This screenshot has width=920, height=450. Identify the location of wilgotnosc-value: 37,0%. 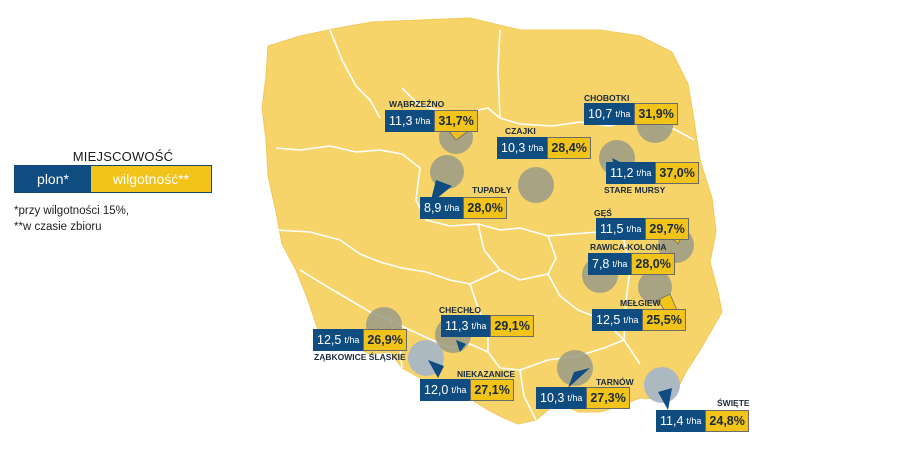
(677, 173).